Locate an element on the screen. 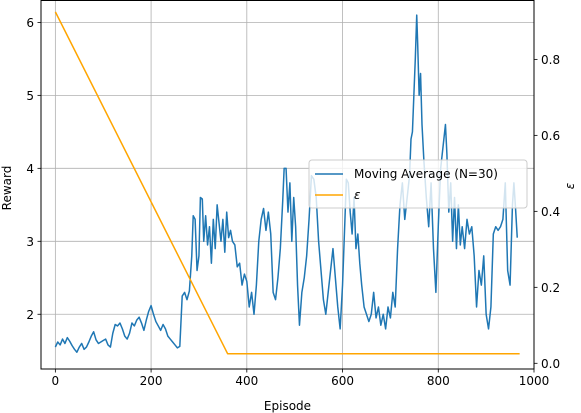 The image size is (581, 413). x-tick-label-400: 400 is located at coordinates (246, 381).